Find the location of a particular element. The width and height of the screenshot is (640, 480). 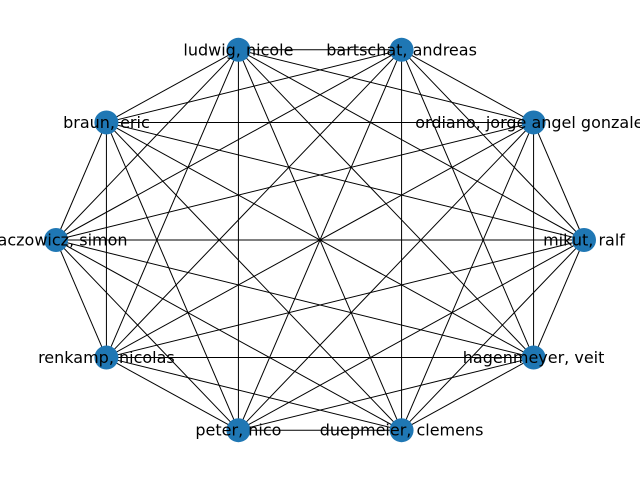

edge-bartschat-hagenmeyer is located at coordinates (468, 203).